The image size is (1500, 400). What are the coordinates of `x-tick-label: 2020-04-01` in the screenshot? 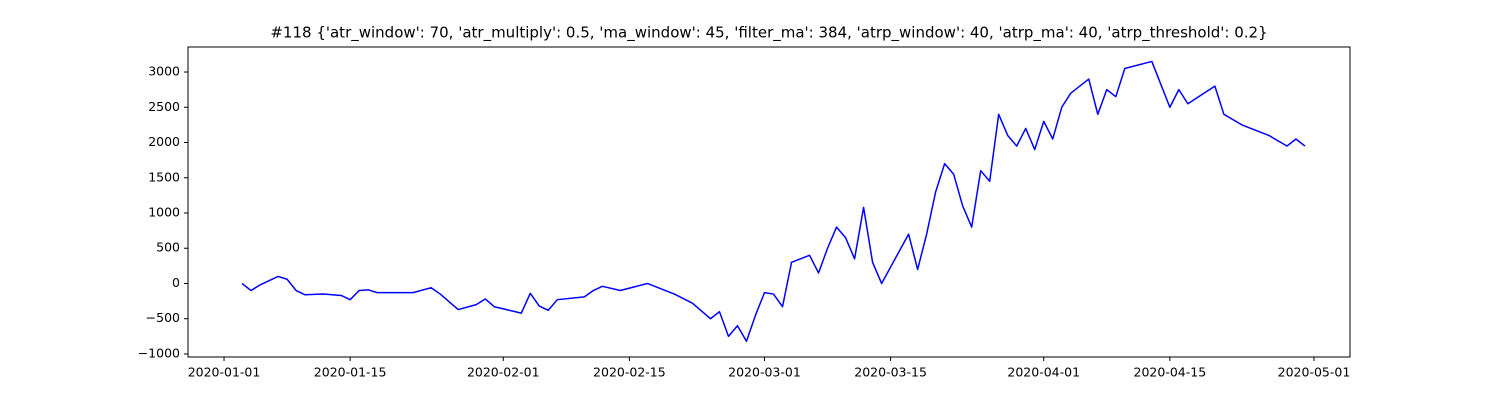 It's located at (1043, 372).